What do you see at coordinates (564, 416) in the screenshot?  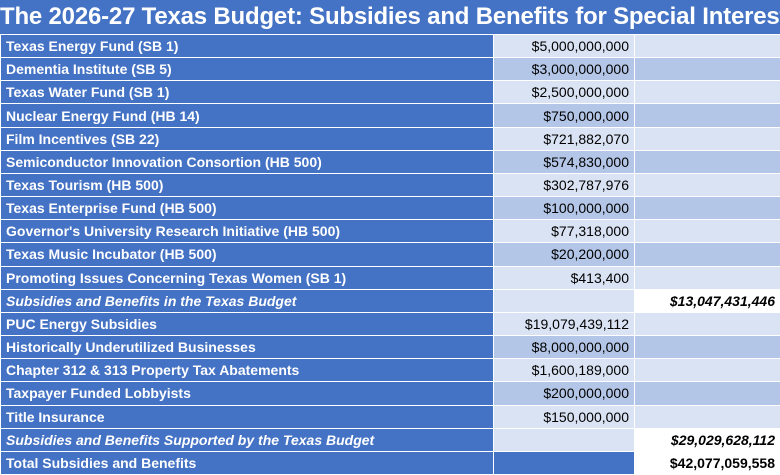 I see `line-item-amount: $150,000,000` at bounding box center [564, 416].